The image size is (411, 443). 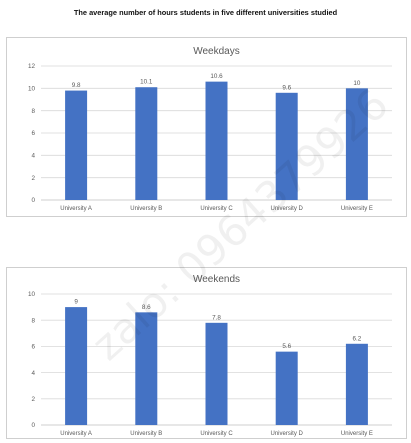 I want to click on weekends-x-tick-label: University A, so click(x=76, y=434).